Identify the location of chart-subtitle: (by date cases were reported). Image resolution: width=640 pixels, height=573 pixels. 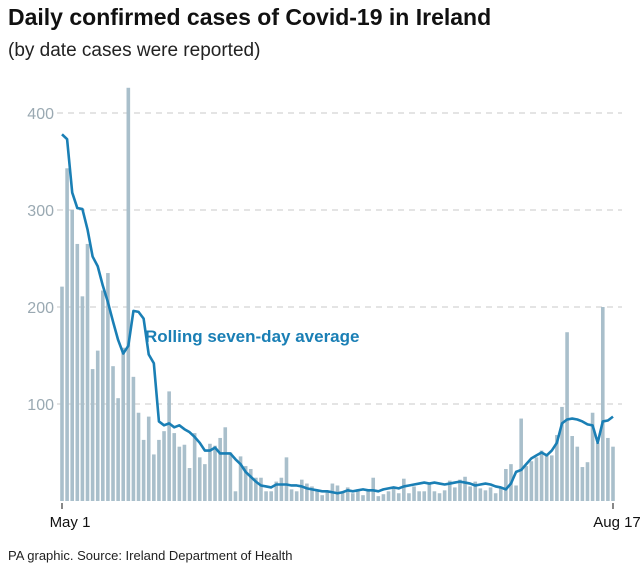
(134, 50).